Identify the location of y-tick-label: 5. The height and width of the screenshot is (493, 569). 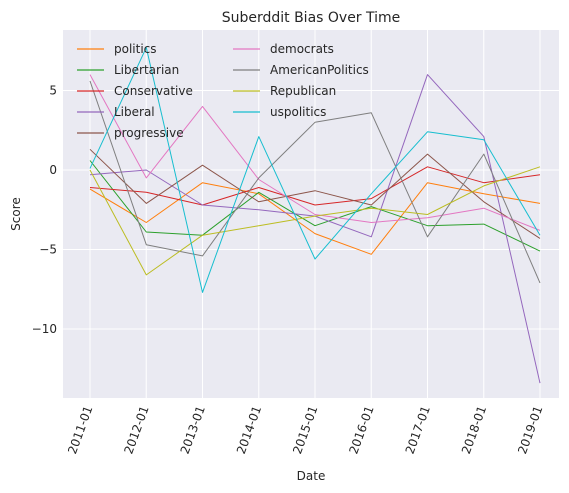
(53, 91).